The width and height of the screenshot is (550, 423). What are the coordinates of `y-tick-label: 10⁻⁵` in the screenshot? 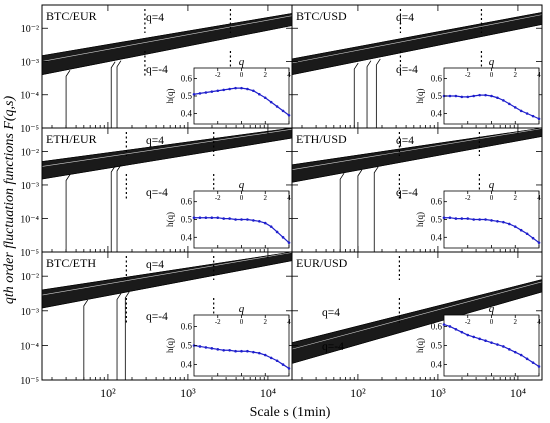 It's located at (29, 381).